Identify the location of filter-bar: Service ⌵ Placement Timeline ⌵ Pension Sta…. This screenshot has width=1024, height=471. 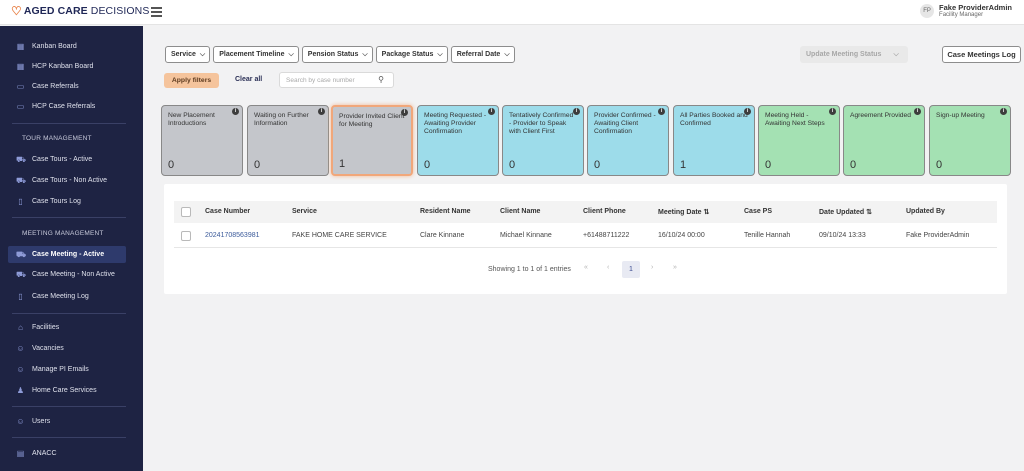
(341, 54).